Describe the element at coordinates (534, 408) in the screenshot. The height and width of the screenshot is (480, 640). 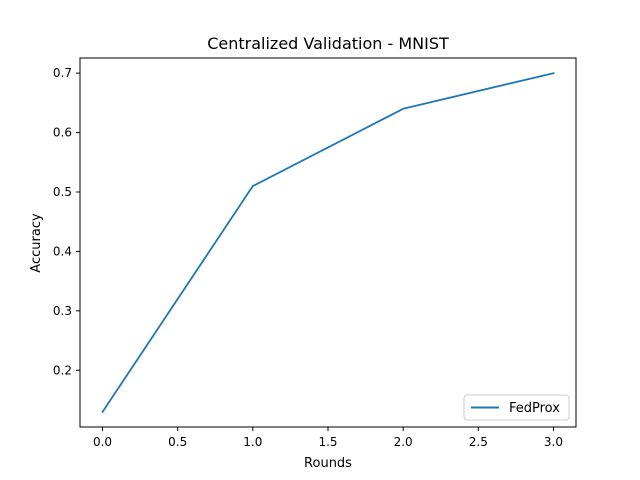
I see `legend-label: FedProx` at that location.